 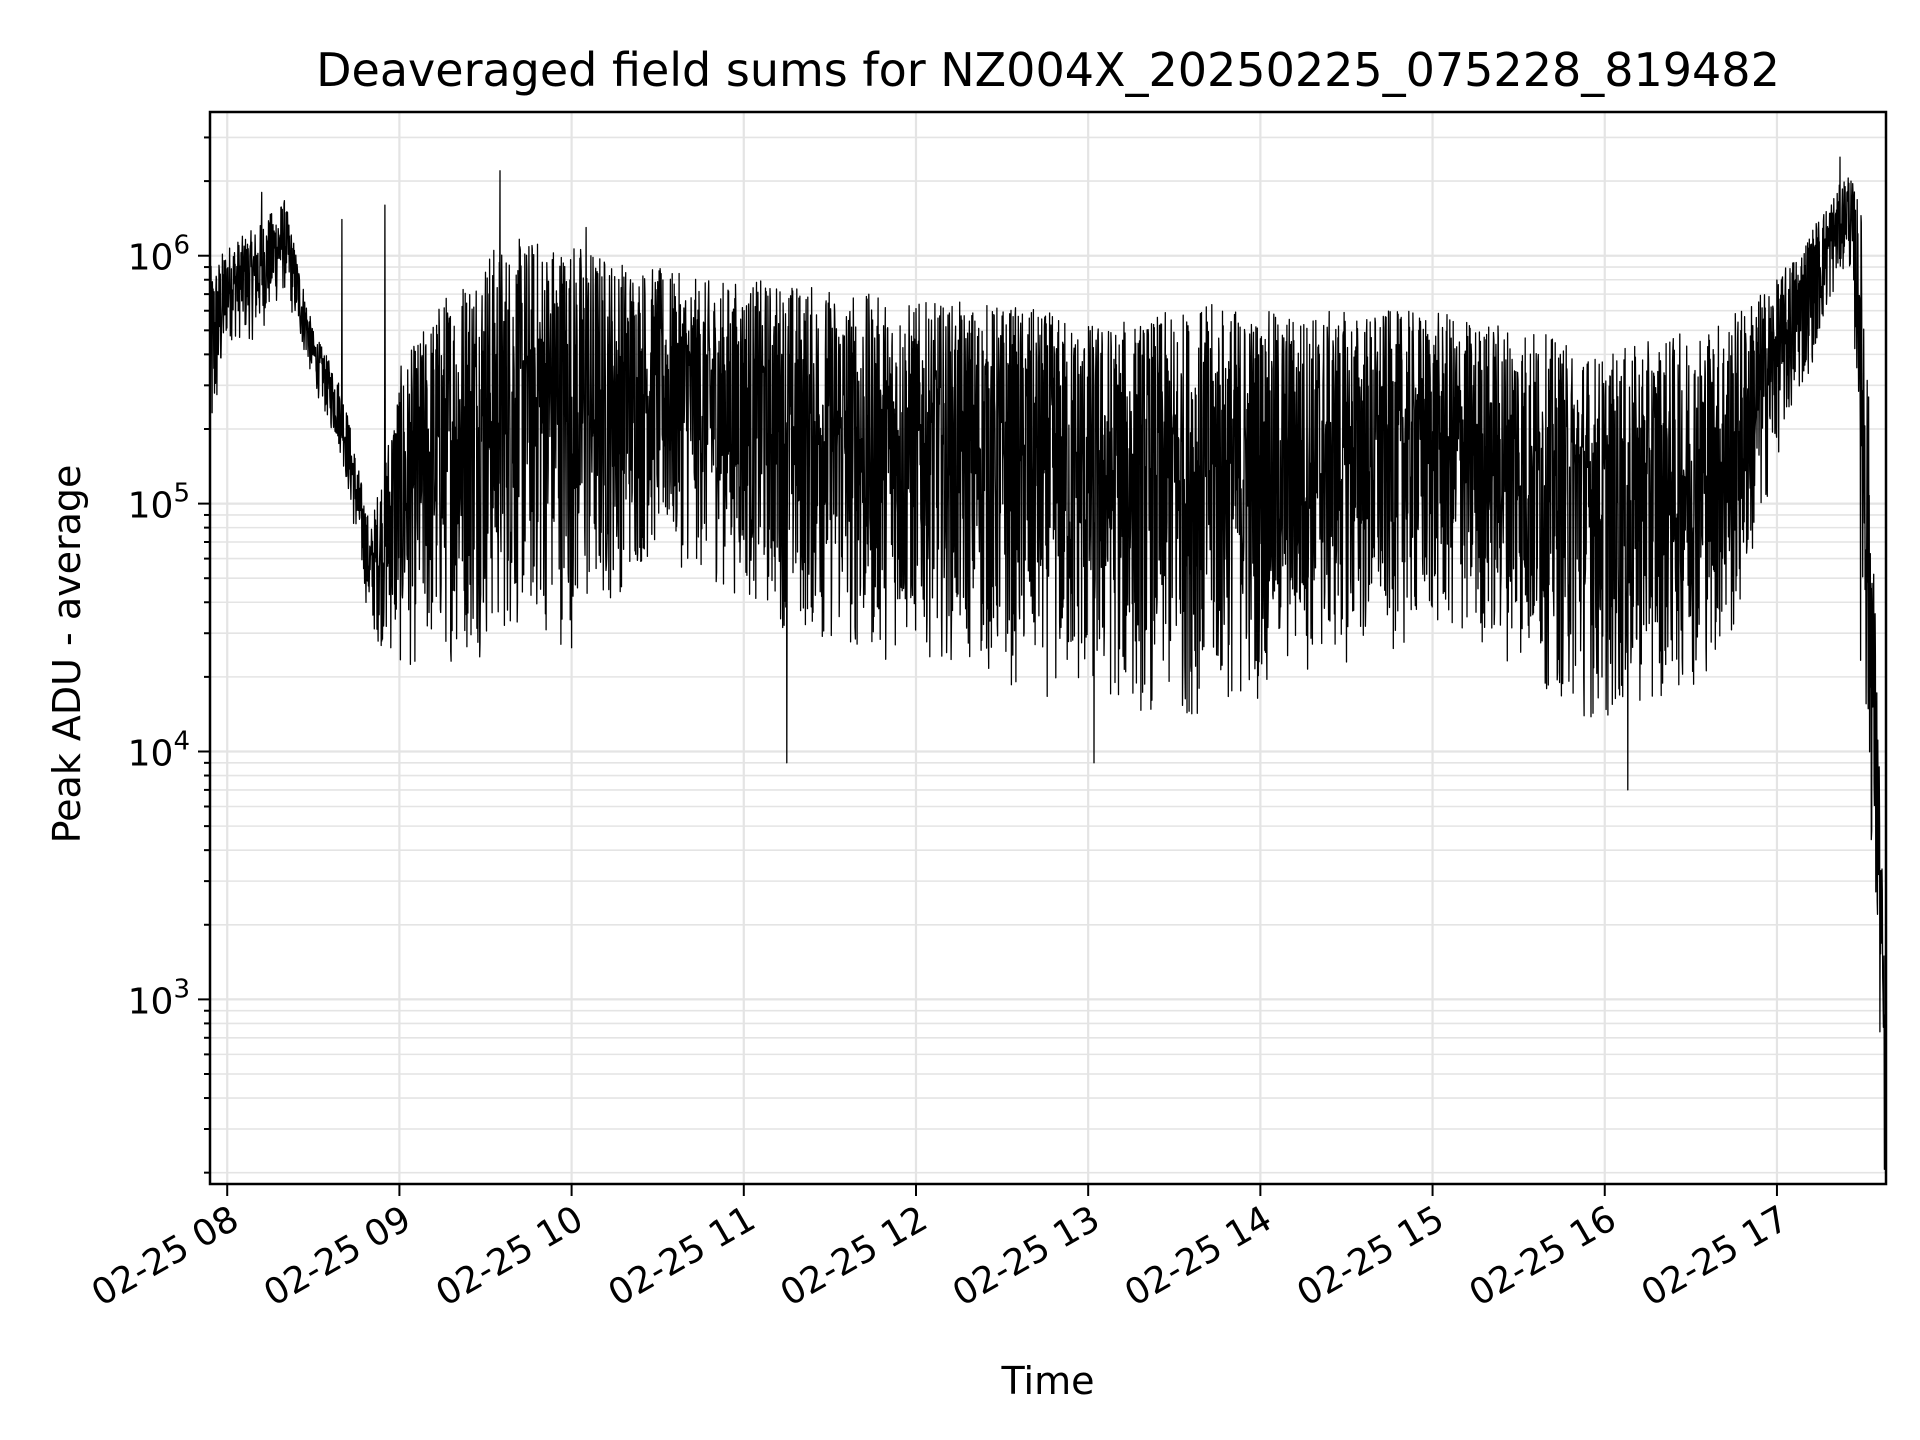 What do you see at coordinates (67, 654) in the screenshot?
I see `y-axis-label: Peak ADU - average` at bounding box center [67, 654].